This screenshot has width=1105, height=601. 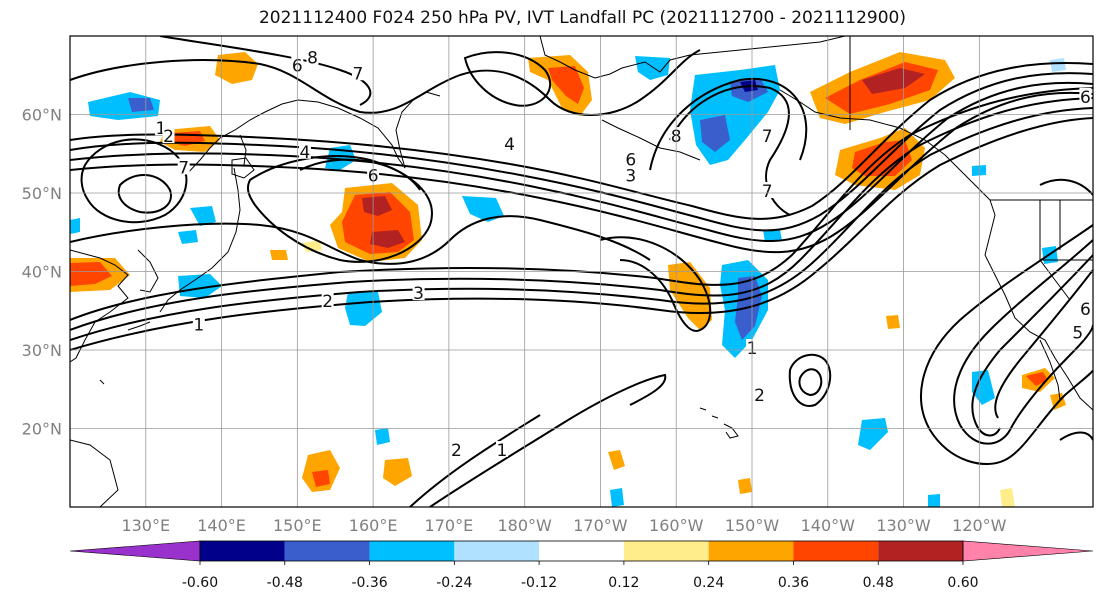 What do you see at coordinates (878, 583) in the screenshot?
I see `colorbar-tick-label: 0.48` at bounding box center [878, 583].